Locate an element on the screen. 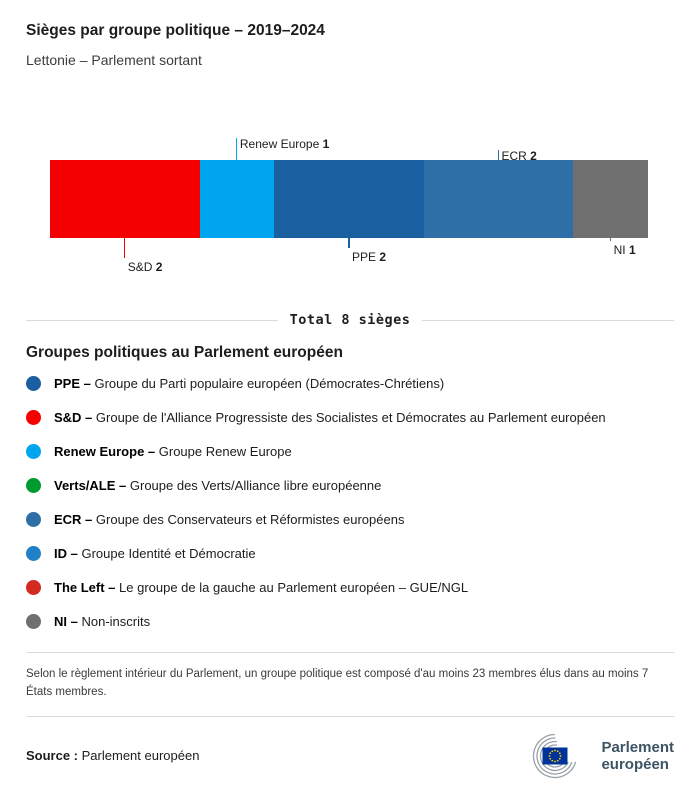 This screenshot has width=700, height=801. eu-flag-icon is located at coordinates (555, 756).